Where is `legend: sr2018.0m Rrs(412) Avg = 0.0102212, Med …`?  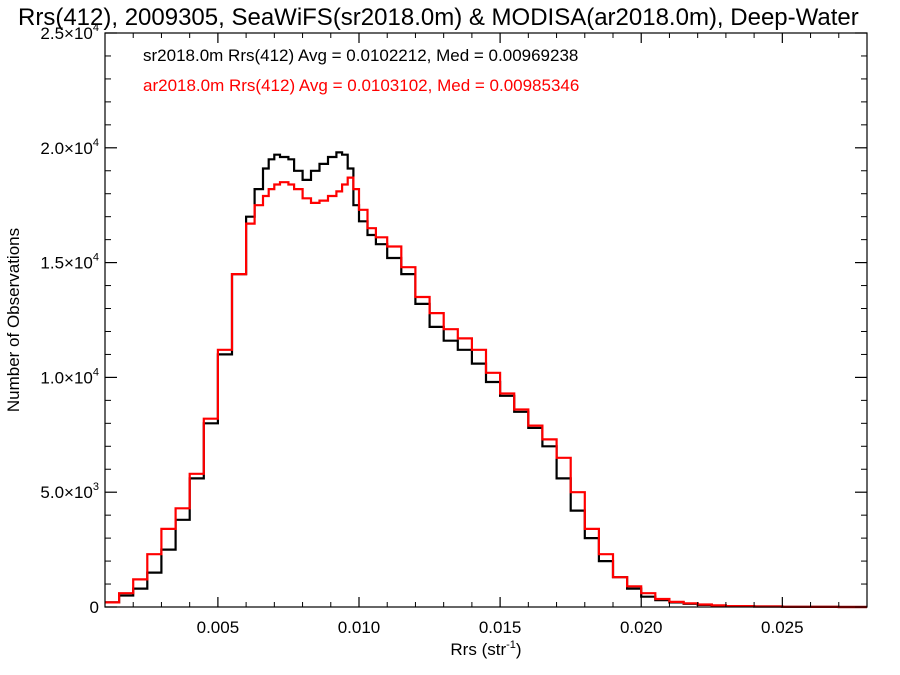
legend: sr2018.0m Rrs(412) Avg = 0.0102212, Med … is located at coordinates (361, 70).